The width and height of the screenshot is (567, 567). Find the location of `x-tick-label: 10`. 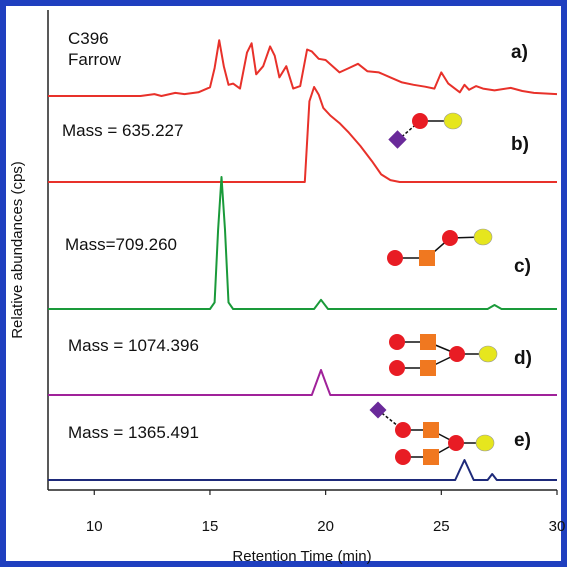

x-tick-label: 10 is located at coordinates (94, 526).